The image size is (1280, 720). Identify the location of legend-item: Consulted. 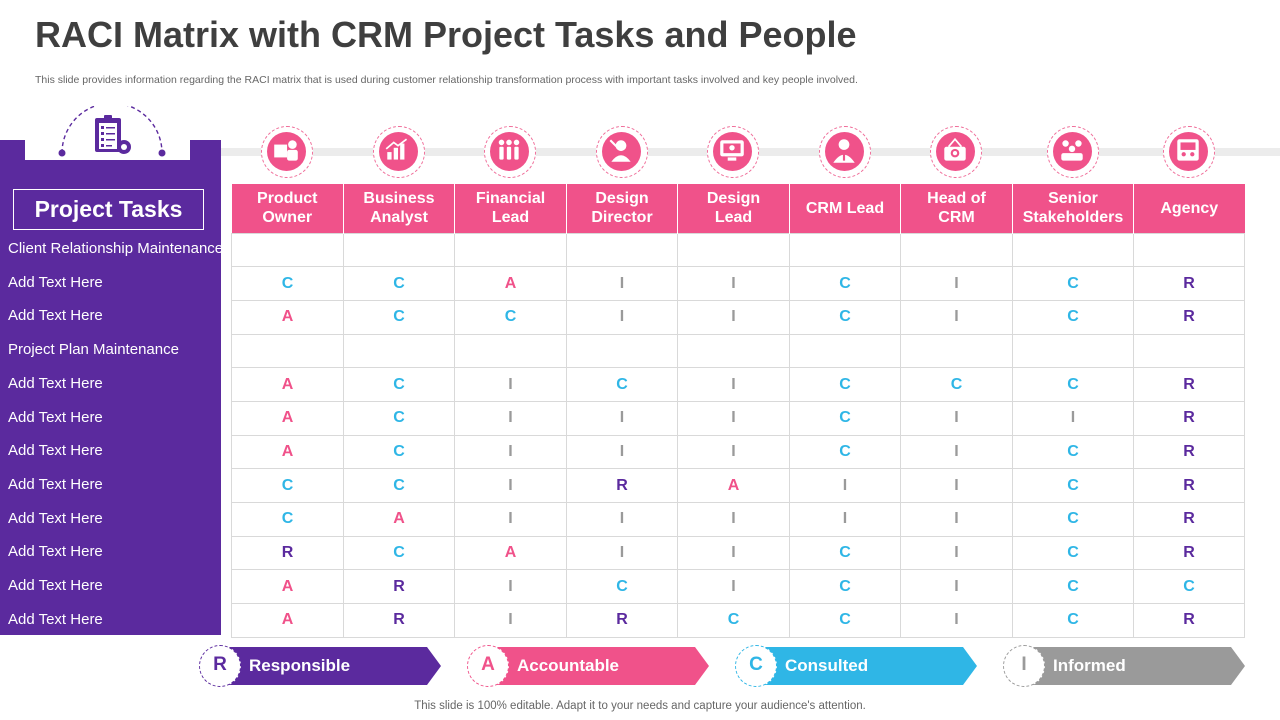
(866, 666).